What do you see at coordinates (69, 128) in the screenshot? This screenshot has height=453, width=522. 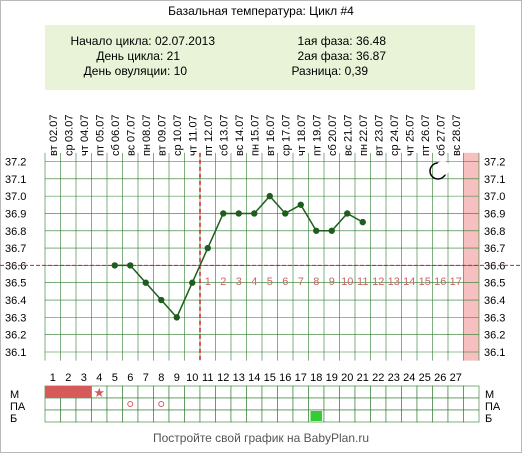 I see `date-label: 03.07` at bounding box center [69, 128].